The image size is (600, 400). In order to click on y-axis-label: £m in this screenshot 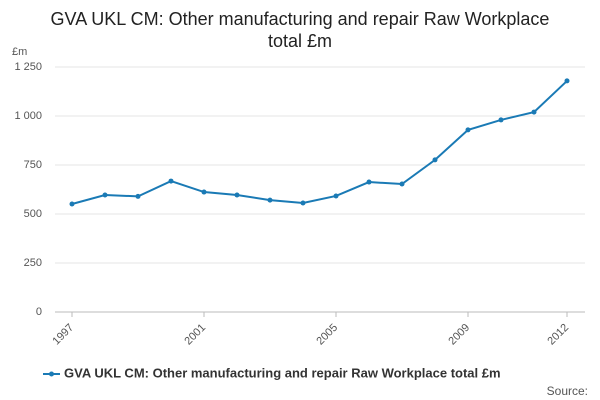, I will do `click(19, 52)`.